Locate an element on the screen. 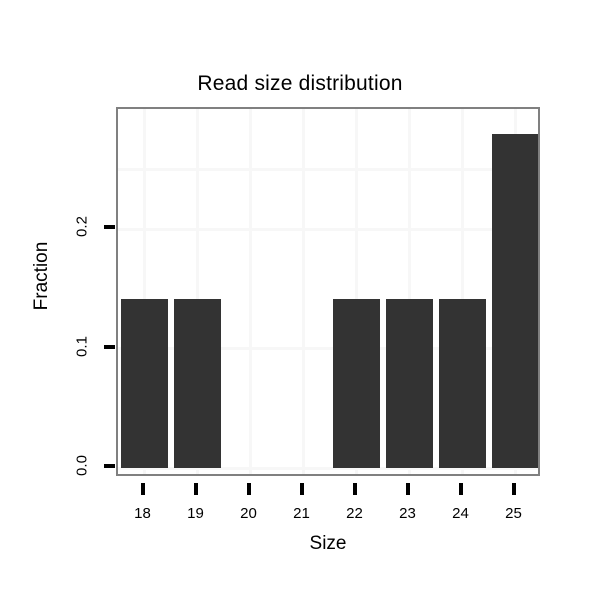 The image size is (600, 600). chart-title: Read size distribution is located at coordinates (300, 83).